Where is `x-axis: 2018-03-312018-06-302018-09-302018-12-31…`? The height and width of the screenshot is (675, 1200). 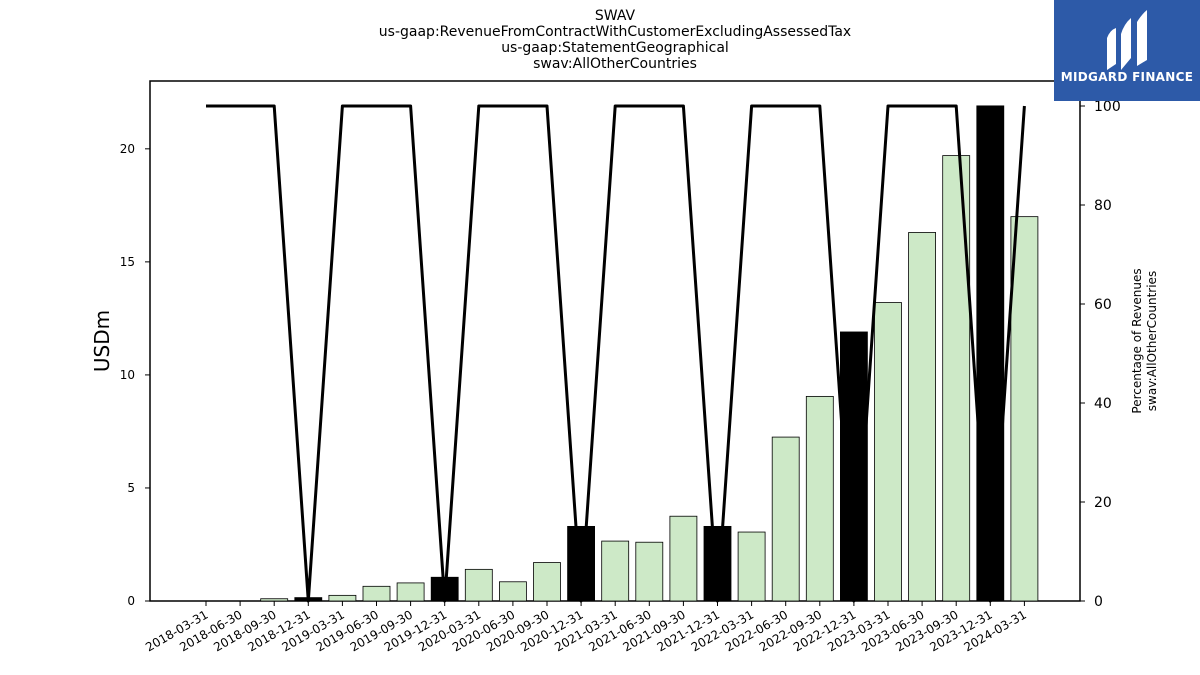
x-axis: 2018-03-312018-06-302018-09-302018-12-31… is located at coordinates (586, 627).